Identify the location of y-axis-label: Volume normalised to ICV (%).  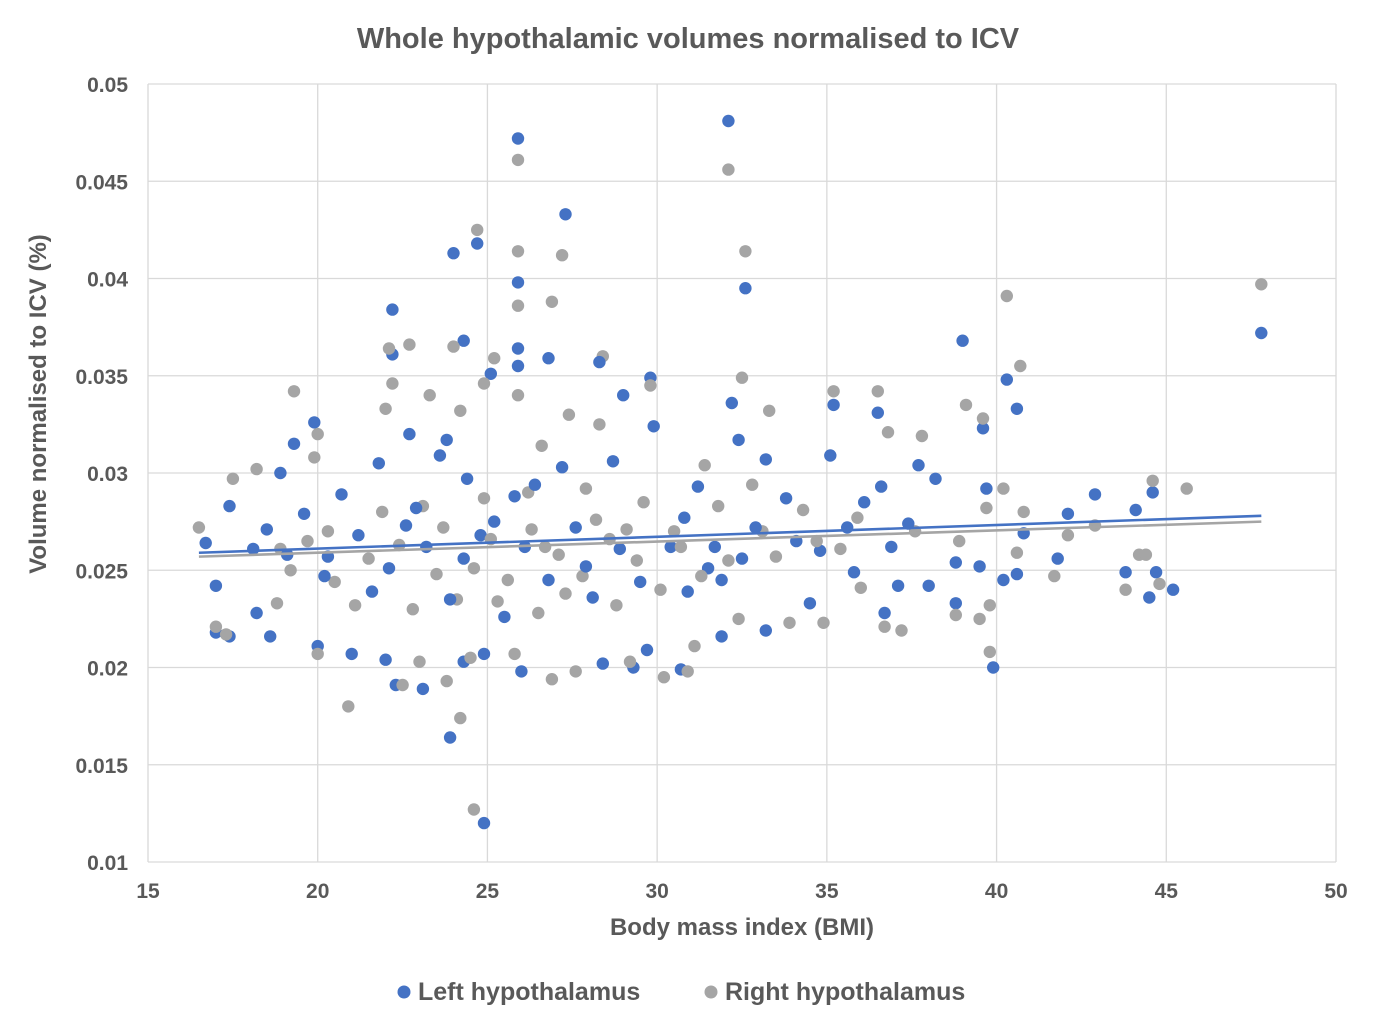
(38, 404).